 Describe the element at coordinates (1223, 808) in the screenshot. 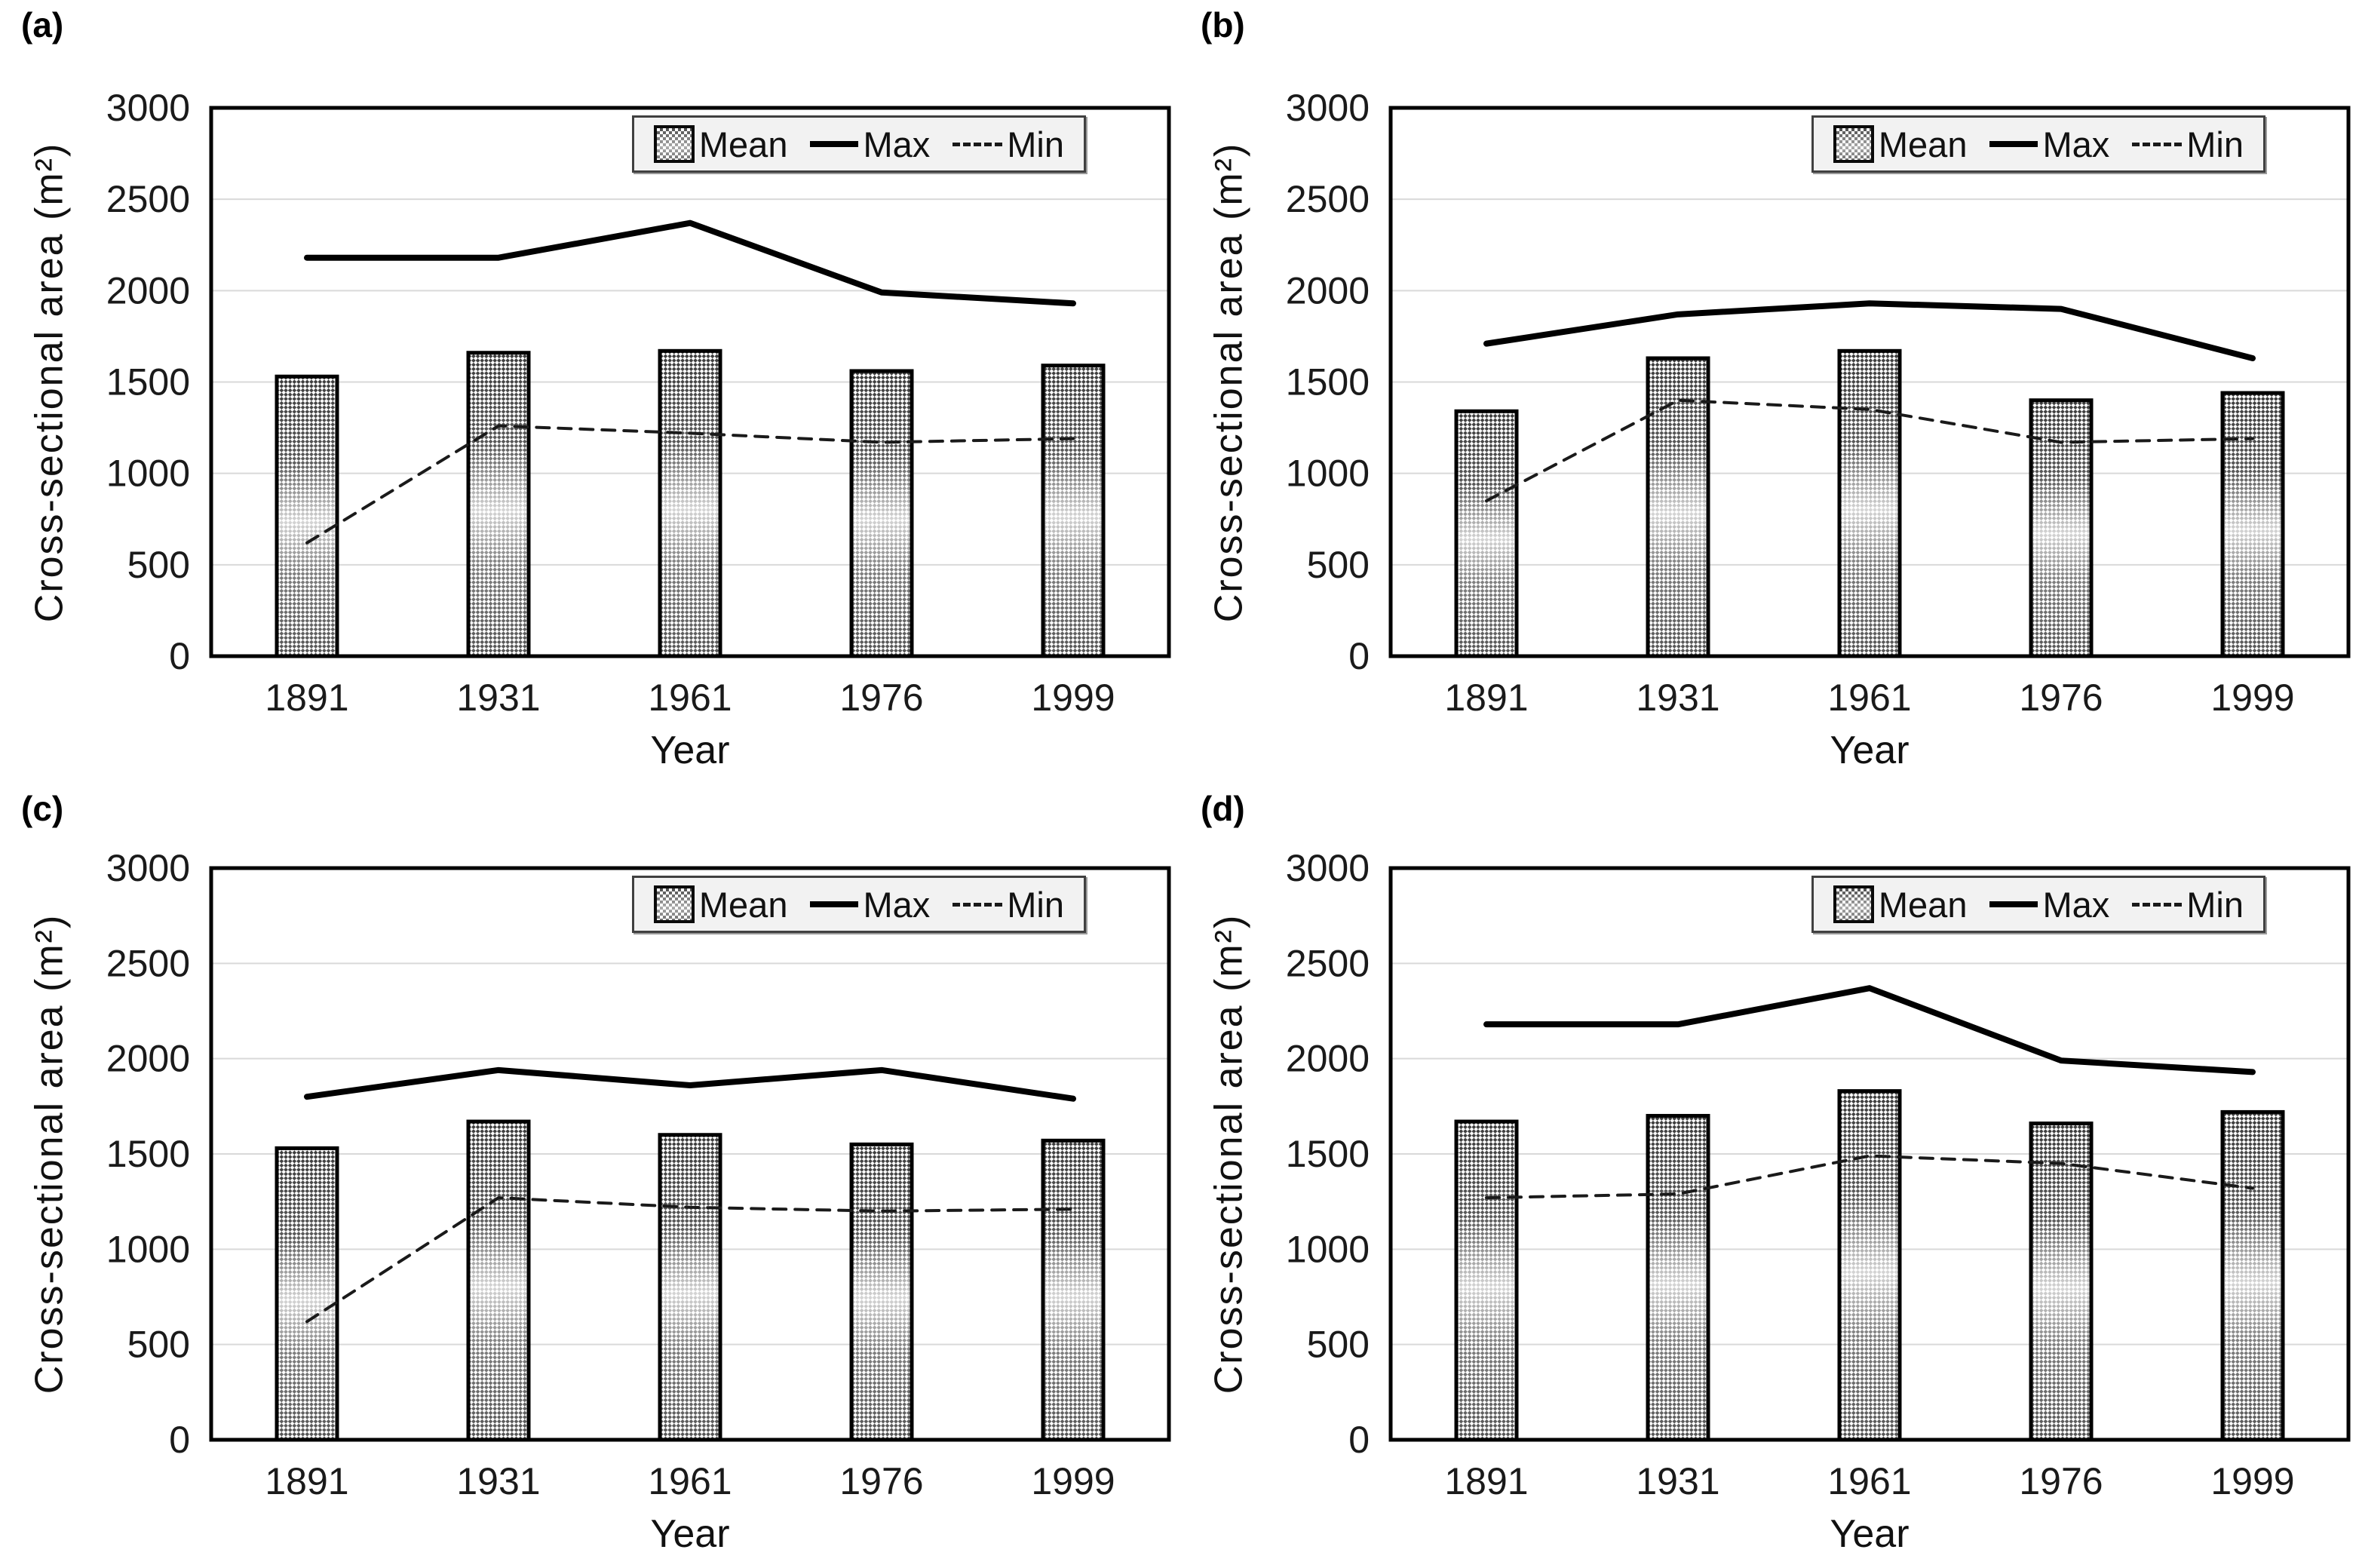

I see `panel-d-label: (d)` at that location.